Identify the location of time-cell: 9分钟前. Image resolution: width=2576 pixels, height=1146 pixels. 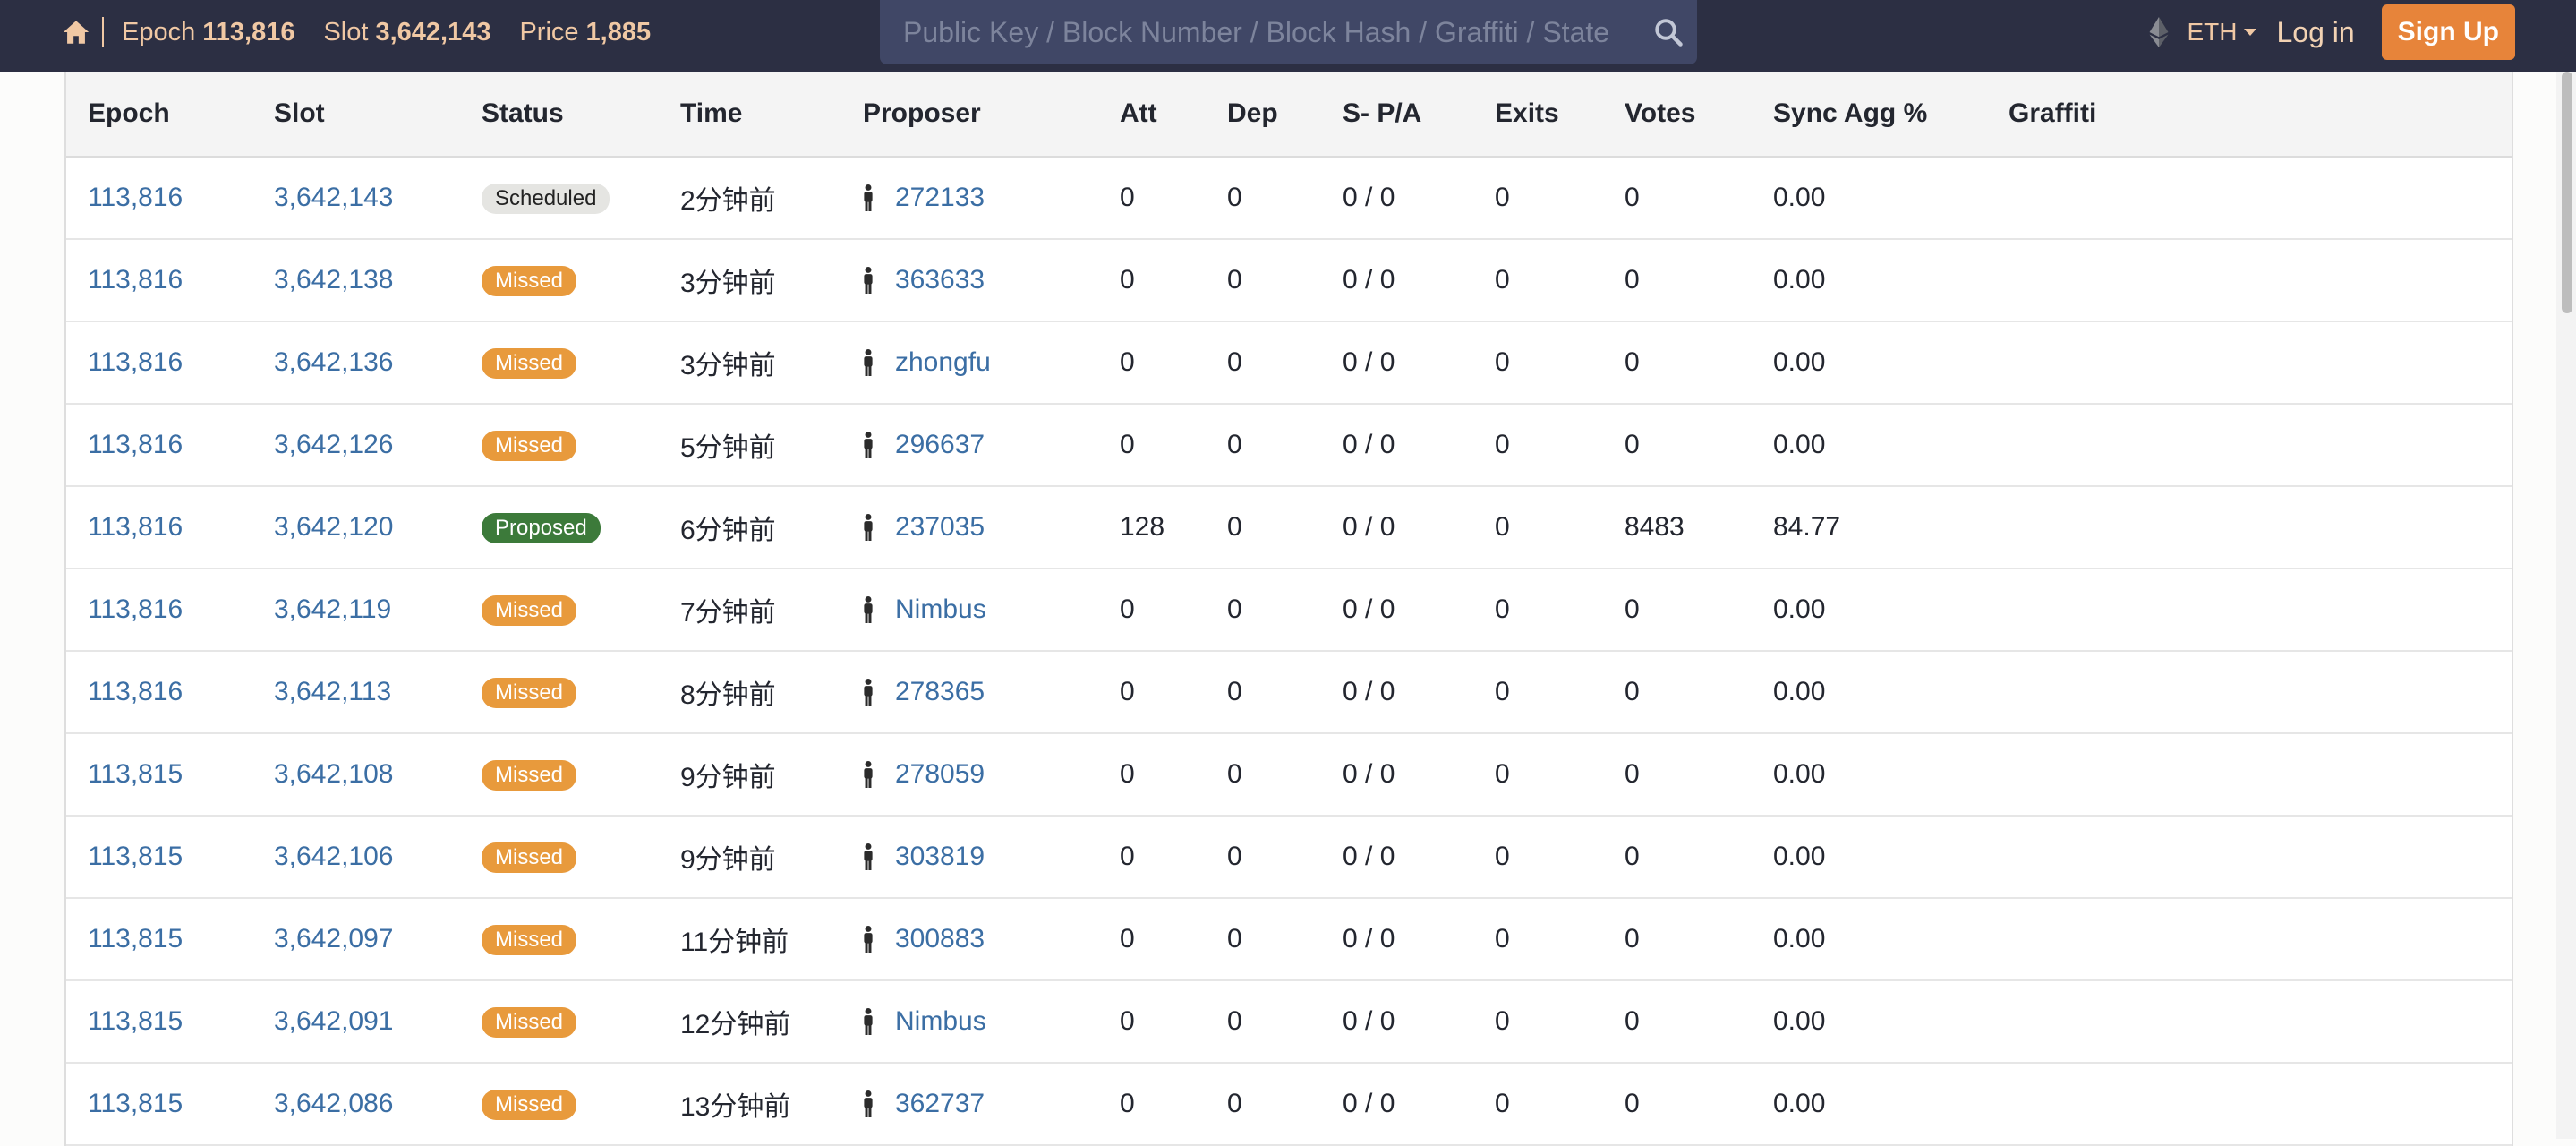
(728, 860).